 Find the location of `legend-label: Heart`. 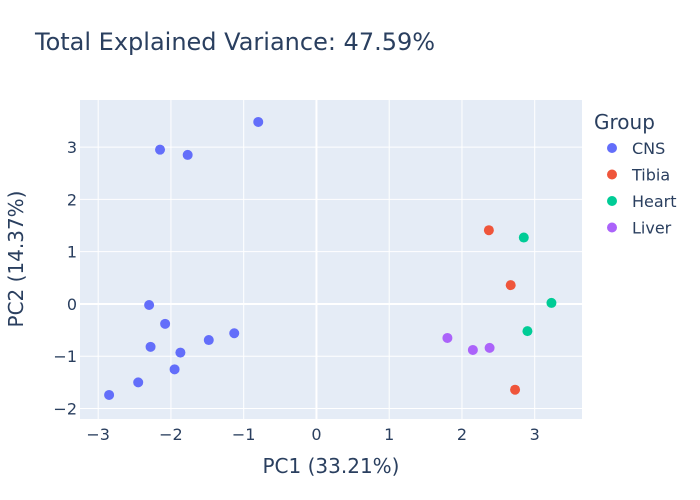

legend-label: Heart is located at coordinates (654, 201).